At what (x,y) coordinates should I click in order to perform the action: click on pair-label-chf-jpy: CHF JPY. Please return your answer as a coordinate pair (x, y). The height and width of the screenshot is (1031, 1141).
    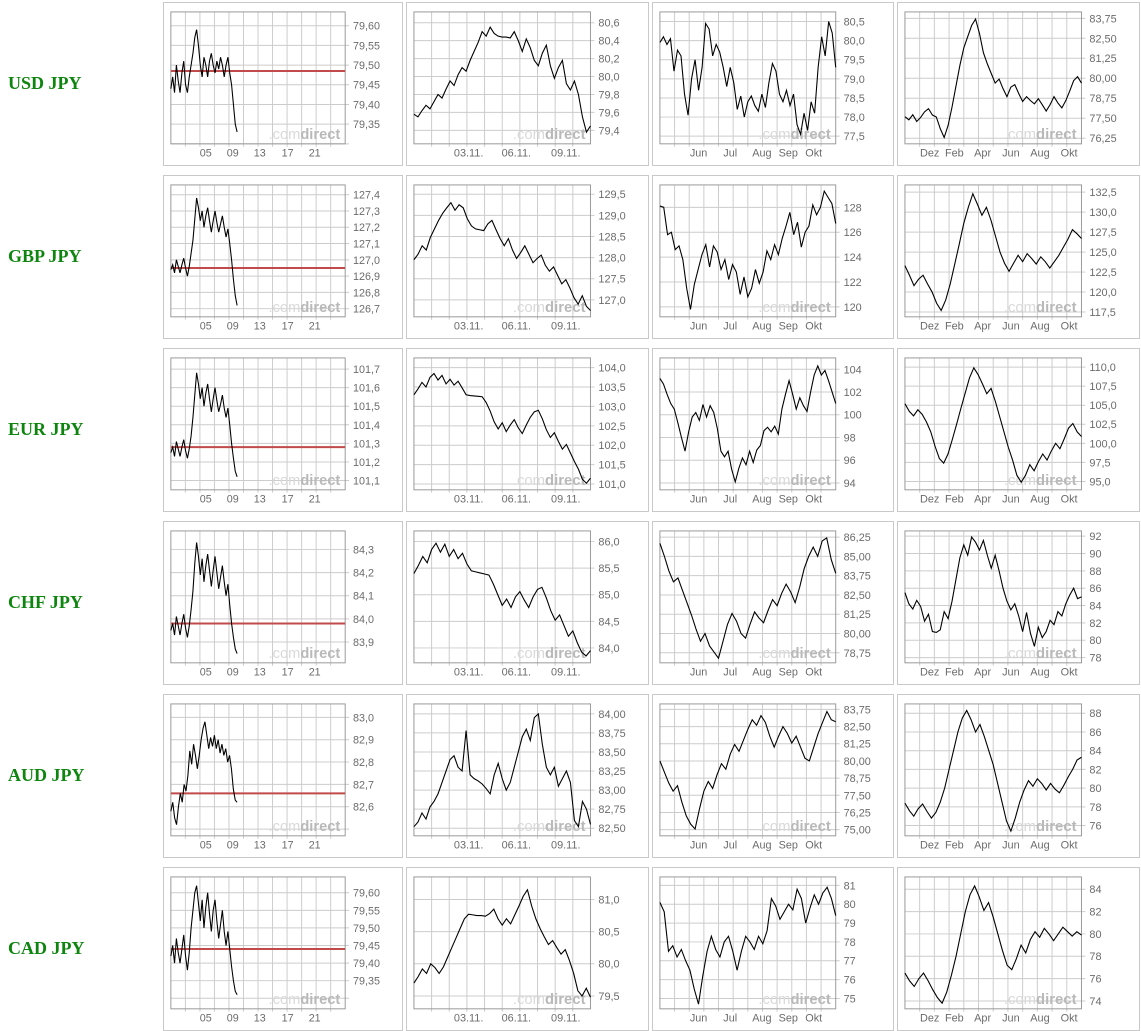
    Looking at the image, I should click on (45, 602).